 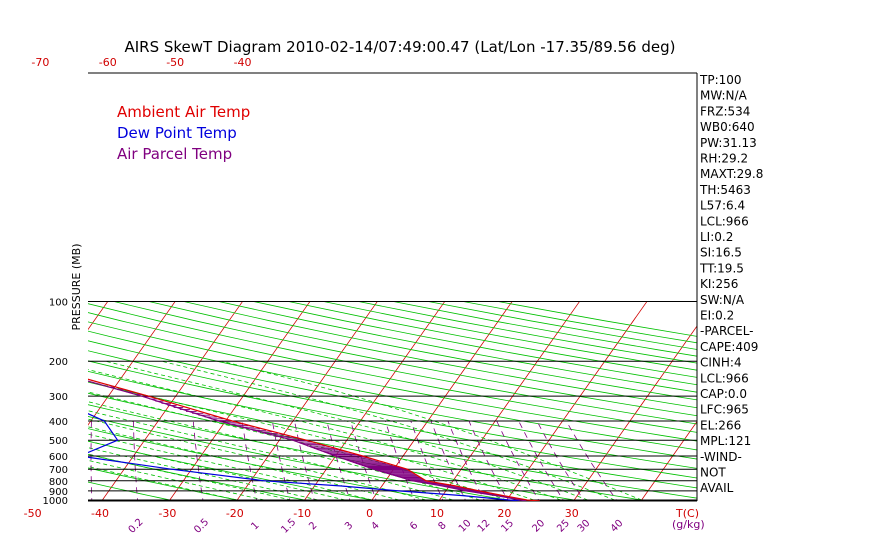 What do you see at coordinates (58, 422) in the screenshot?
I see `pressure-tick-label: 400` at bounding box center [58, 422].